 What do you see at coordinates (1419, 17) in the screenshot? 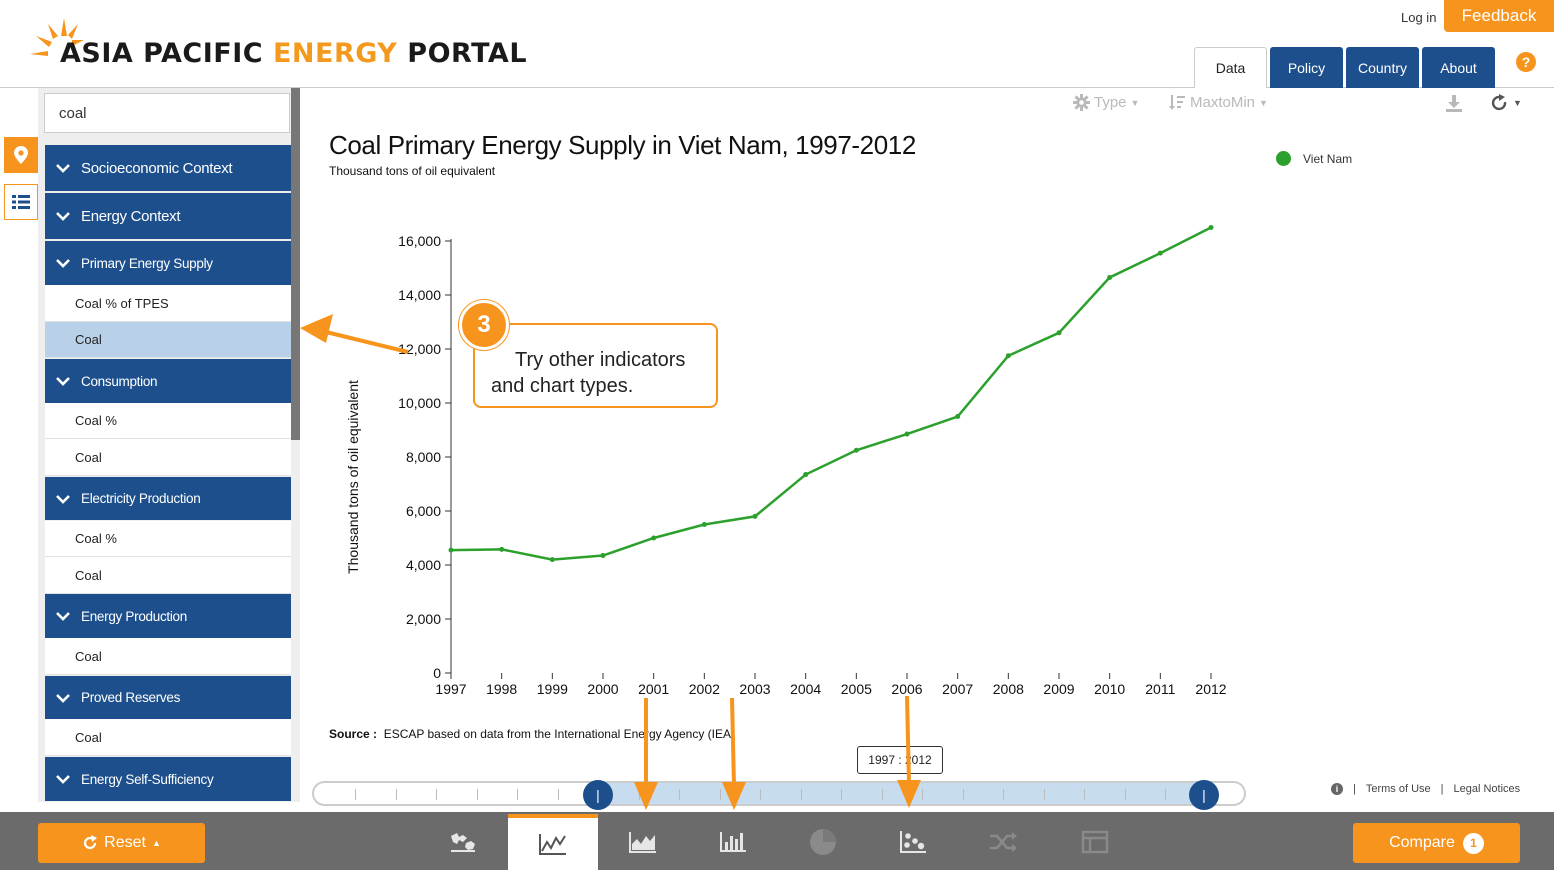
I see `login-link: Log in` at bounding box center [1419, 17].